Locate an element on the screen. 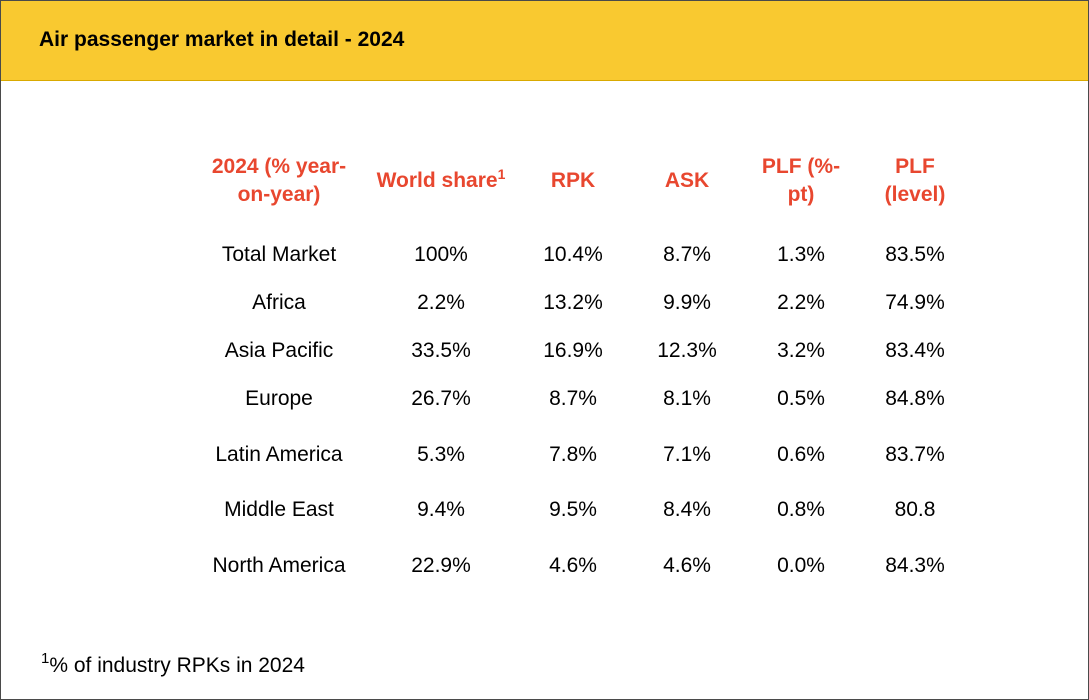 Image resolution: width=1089 pixels, height=700 pixels. column-header-region-label: 2024 (% year-on-year) is located at coordinates (279, 180).